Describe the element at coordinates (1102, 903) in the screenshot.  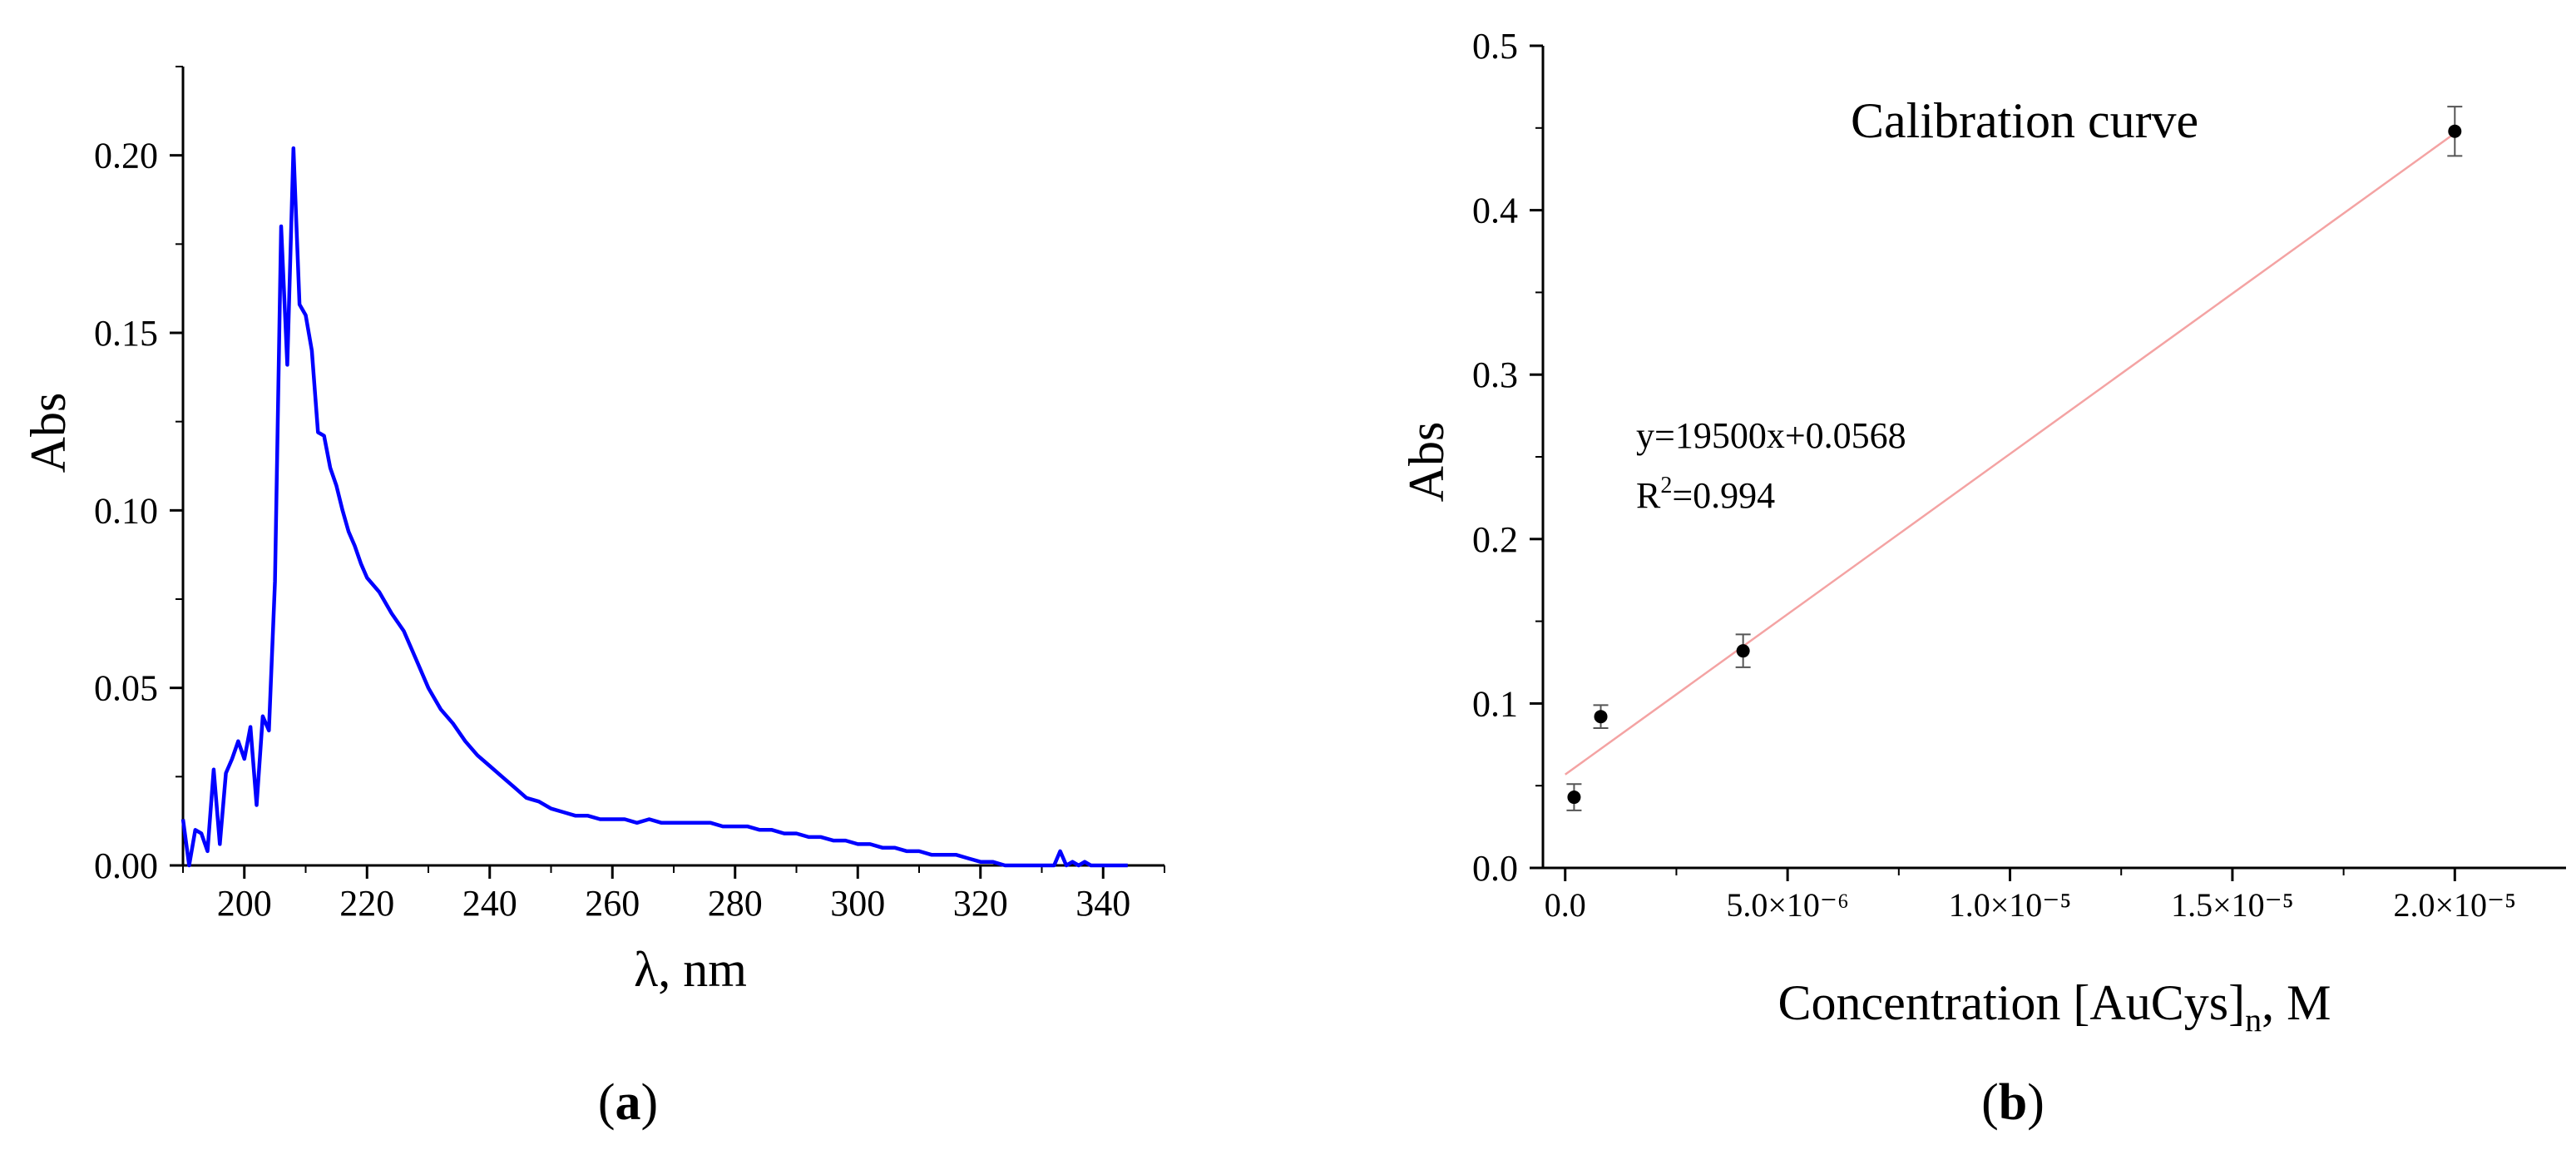
I see `chart-a-x-tick-label: 340` at that location.